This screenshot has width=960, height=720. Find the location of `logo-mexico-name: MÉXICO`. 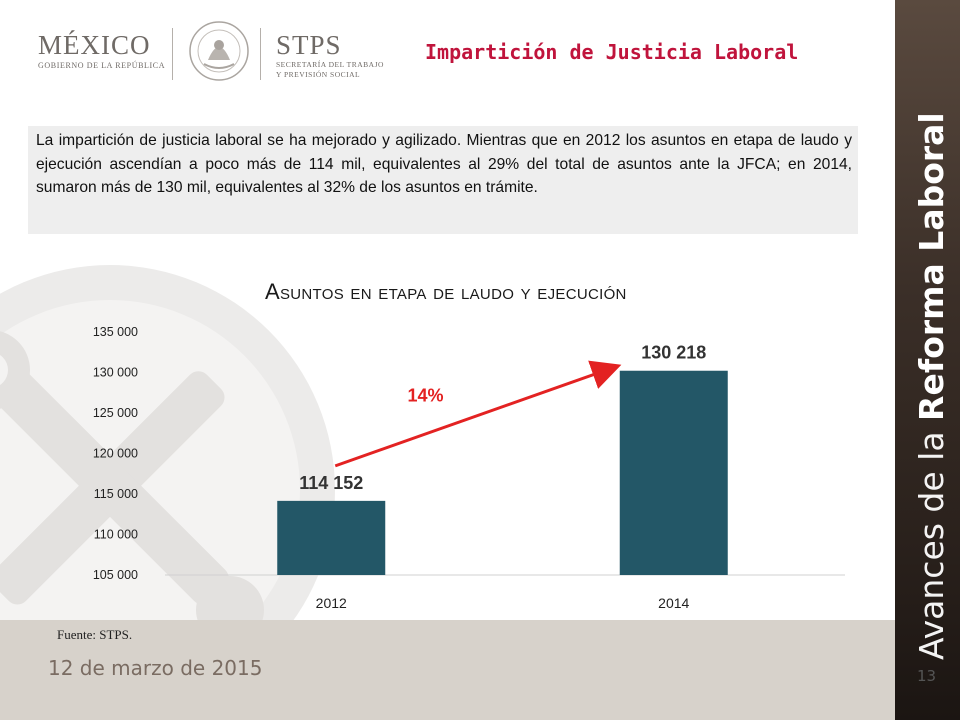

logo-mexico-name: MÉXICO is located at coordinates (94, 45).